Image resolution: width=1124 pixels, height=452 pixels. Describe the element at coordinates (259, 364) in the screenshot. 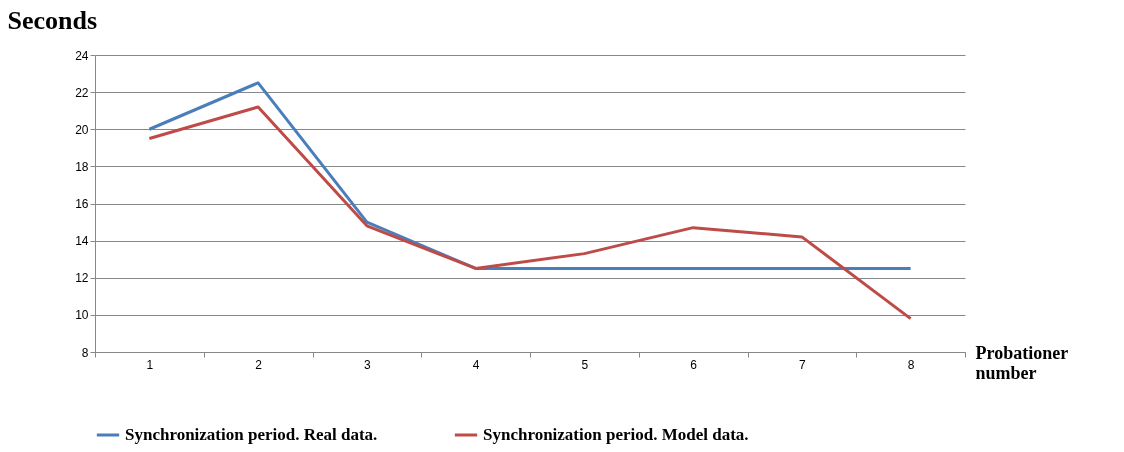

I see `x-tick-label: 2` at that location.